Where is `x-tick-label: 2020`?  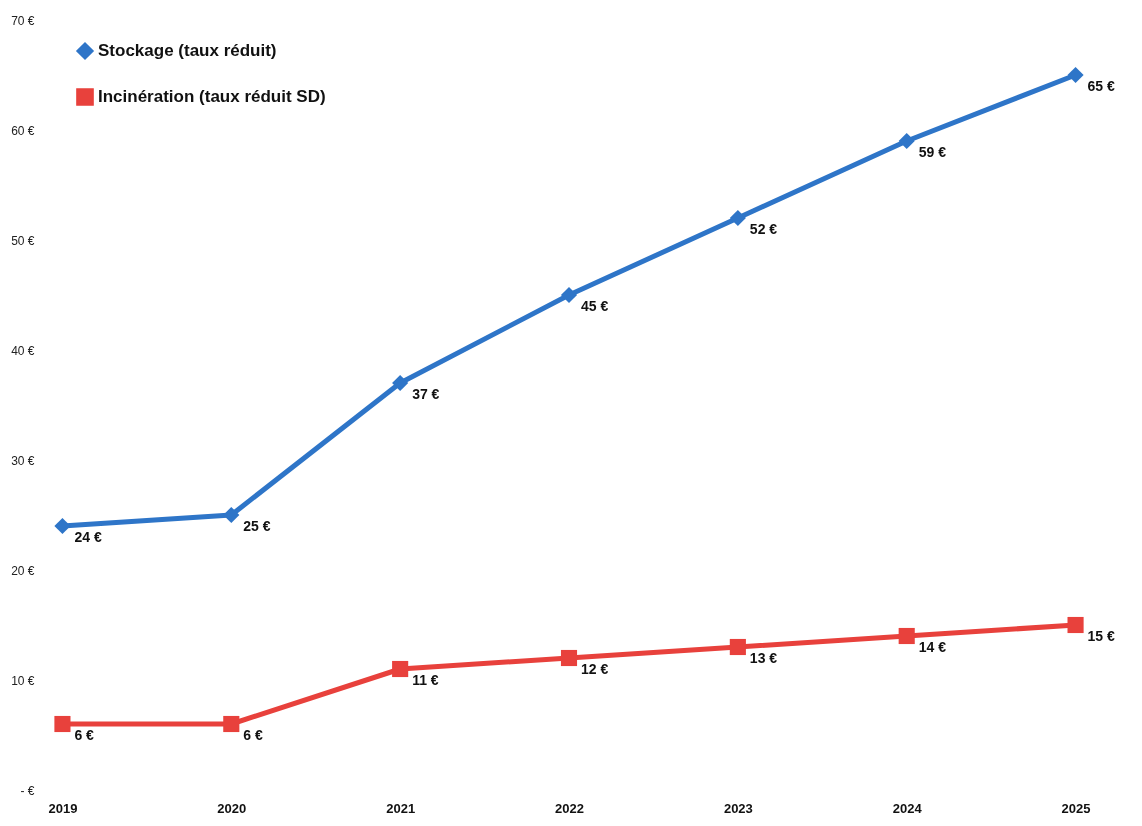
x-tick-label: 2020 is located at coordinates (232, 808).